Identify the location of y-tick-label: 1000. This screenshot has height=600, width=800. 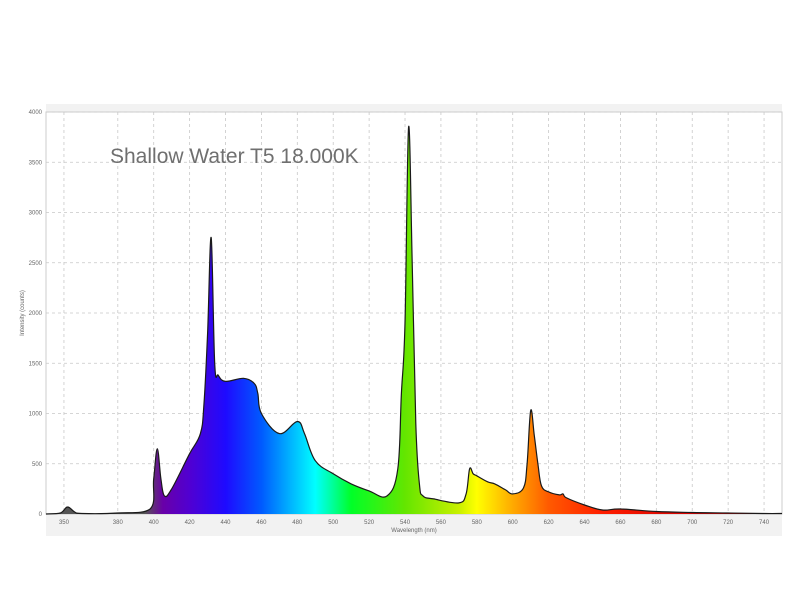
(36, 415).